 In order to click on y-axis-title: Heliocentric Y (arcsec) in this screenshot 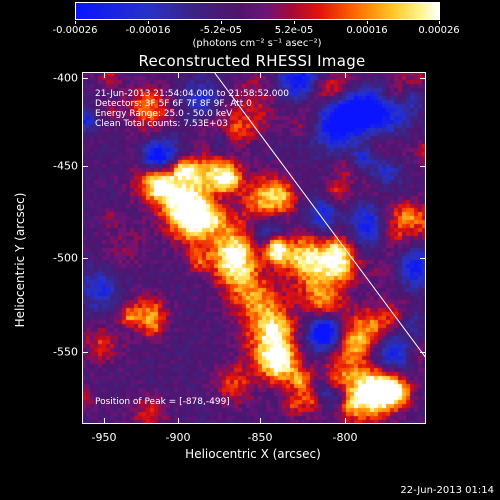, I will do `click(20, 260)`.